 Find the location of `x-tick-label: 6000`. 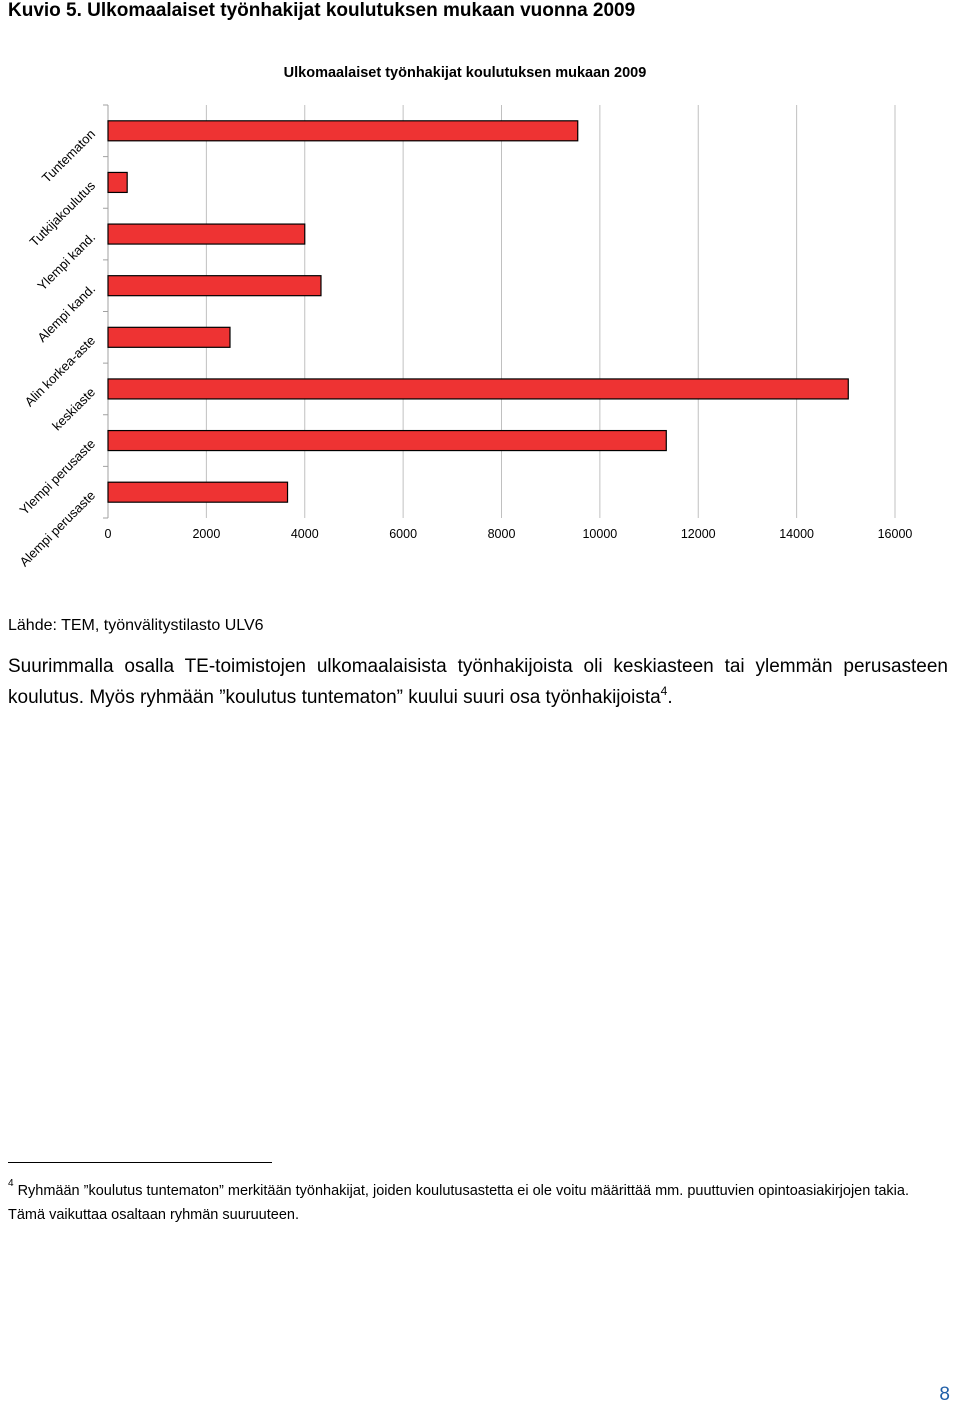

x-tick-label: 6000 is located at coordinates (403, 534).